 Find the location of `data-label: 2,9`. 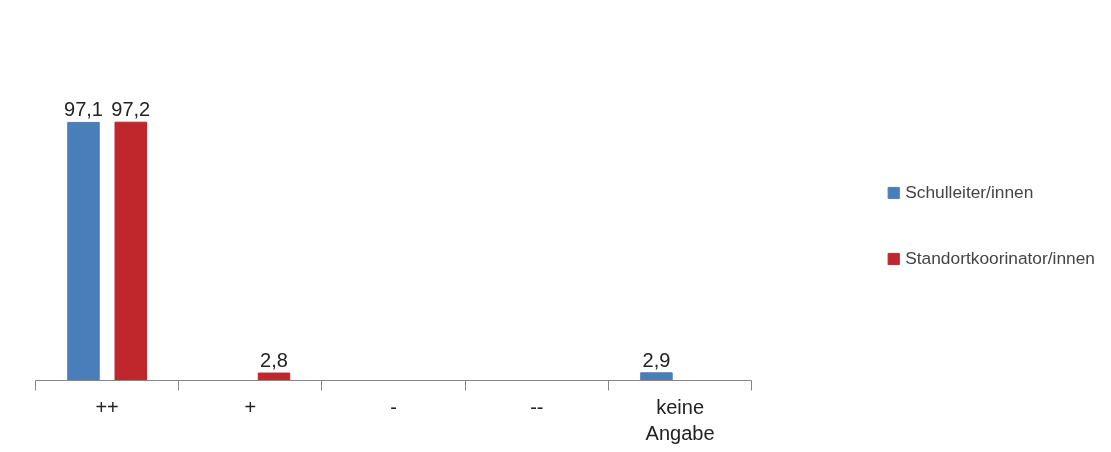

data-label: 2,9 is located at coordinates (656, 359).